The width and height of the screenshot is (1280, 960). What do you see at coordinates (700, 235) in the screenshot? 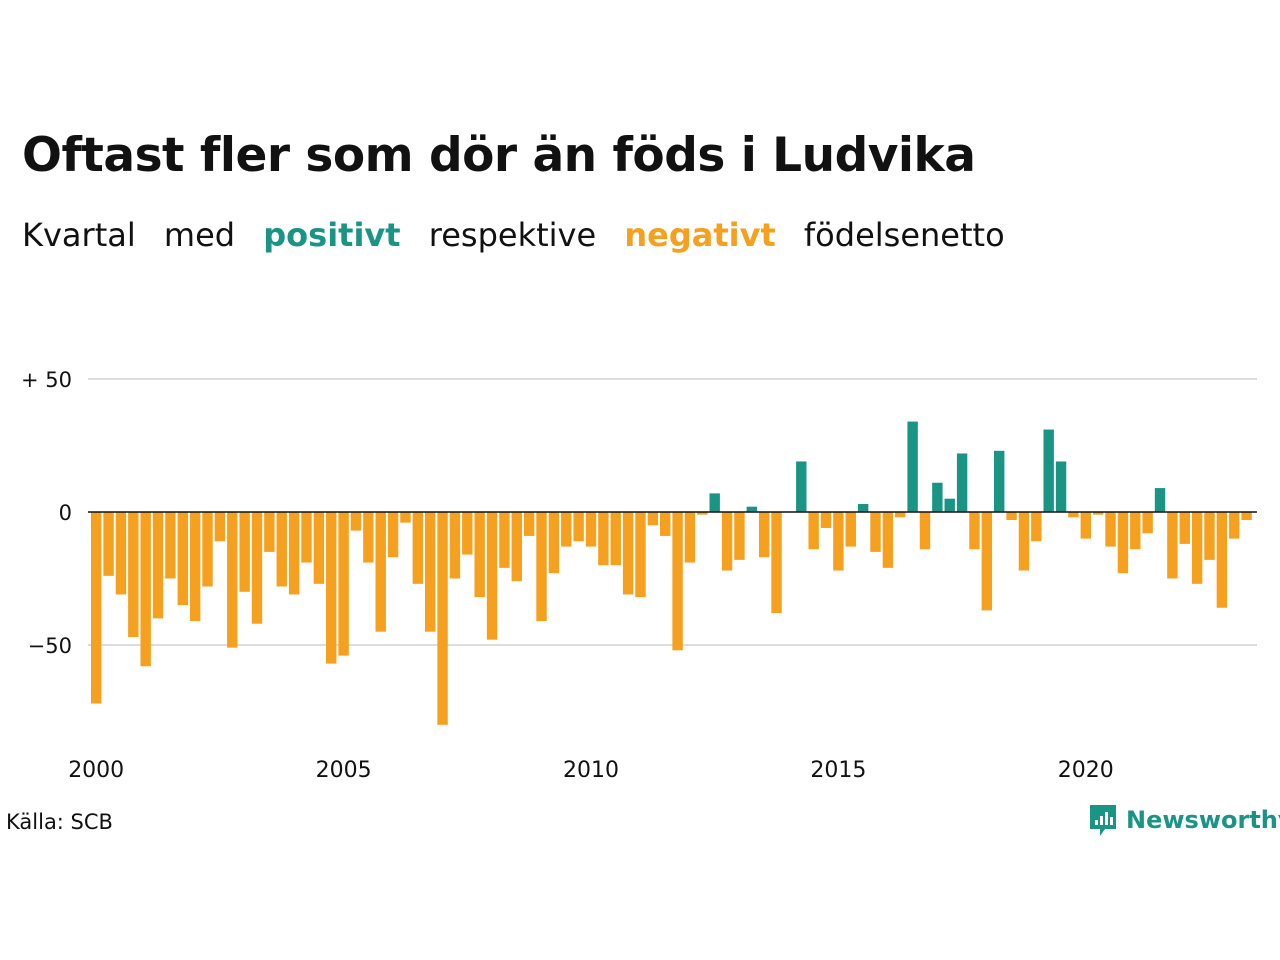
I see `subtitle-negative: negativt` at bounding box center [700, 235].